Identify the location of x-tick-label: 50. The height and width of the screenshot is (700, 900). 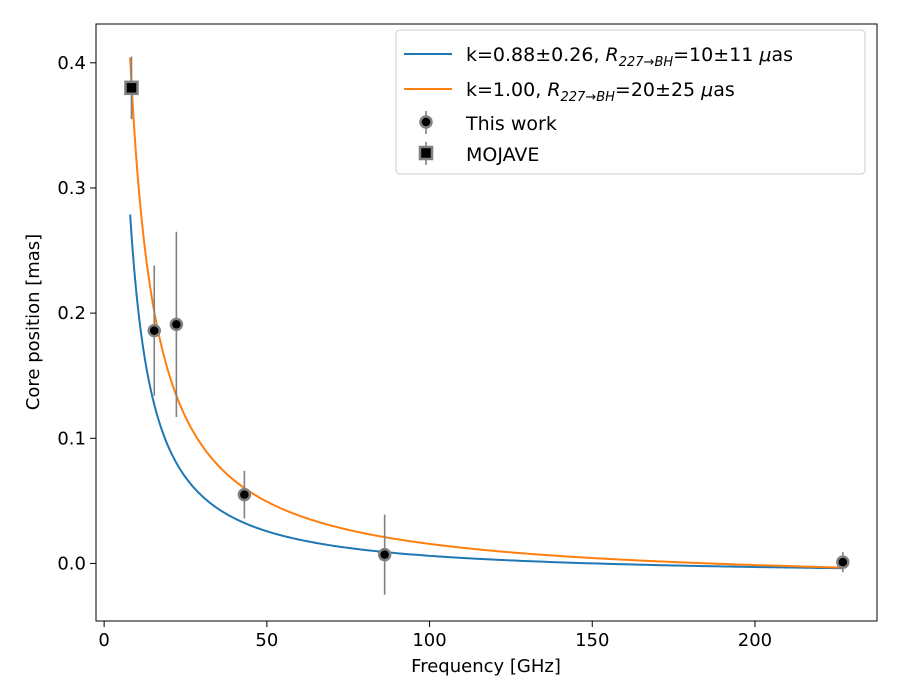
(266, 640).